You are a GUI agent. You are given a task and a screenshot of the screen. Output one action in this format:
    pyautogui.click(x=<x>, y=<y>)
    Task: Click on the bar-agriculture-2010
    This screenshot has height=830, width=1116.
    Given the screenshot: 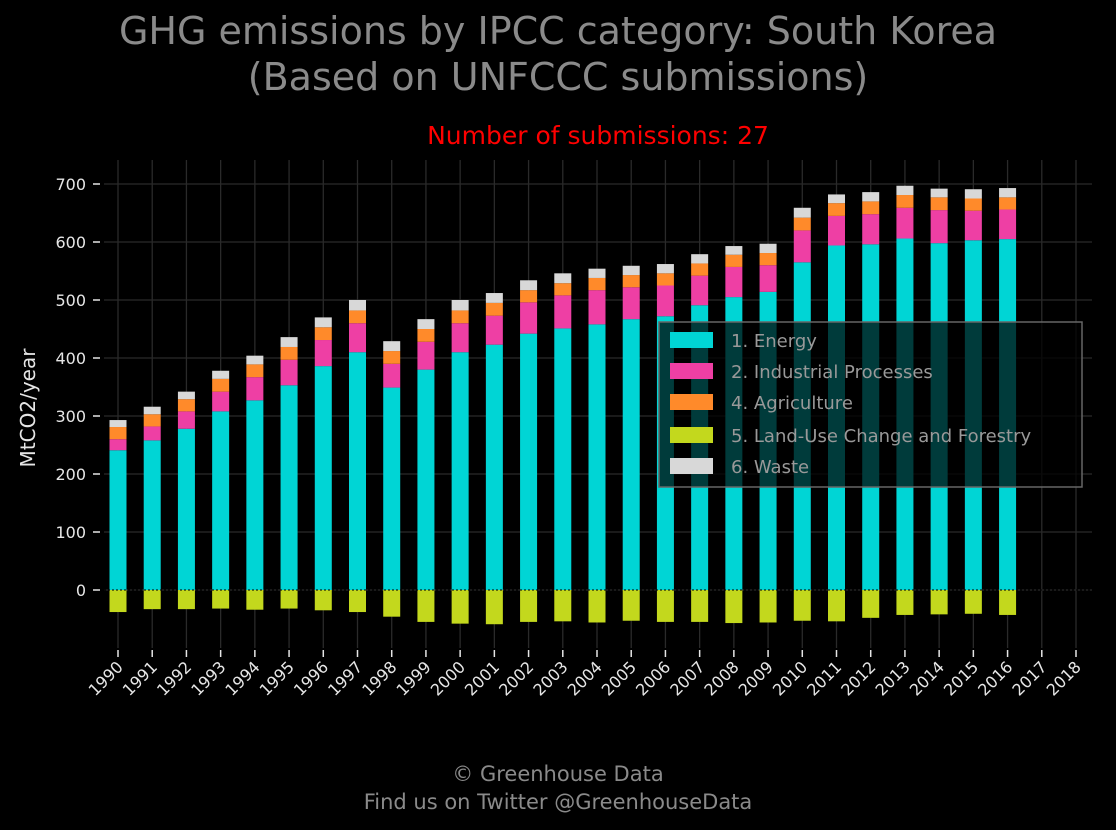 What is the action you would take?
    pyautogui.click(x=802, y=224)
    